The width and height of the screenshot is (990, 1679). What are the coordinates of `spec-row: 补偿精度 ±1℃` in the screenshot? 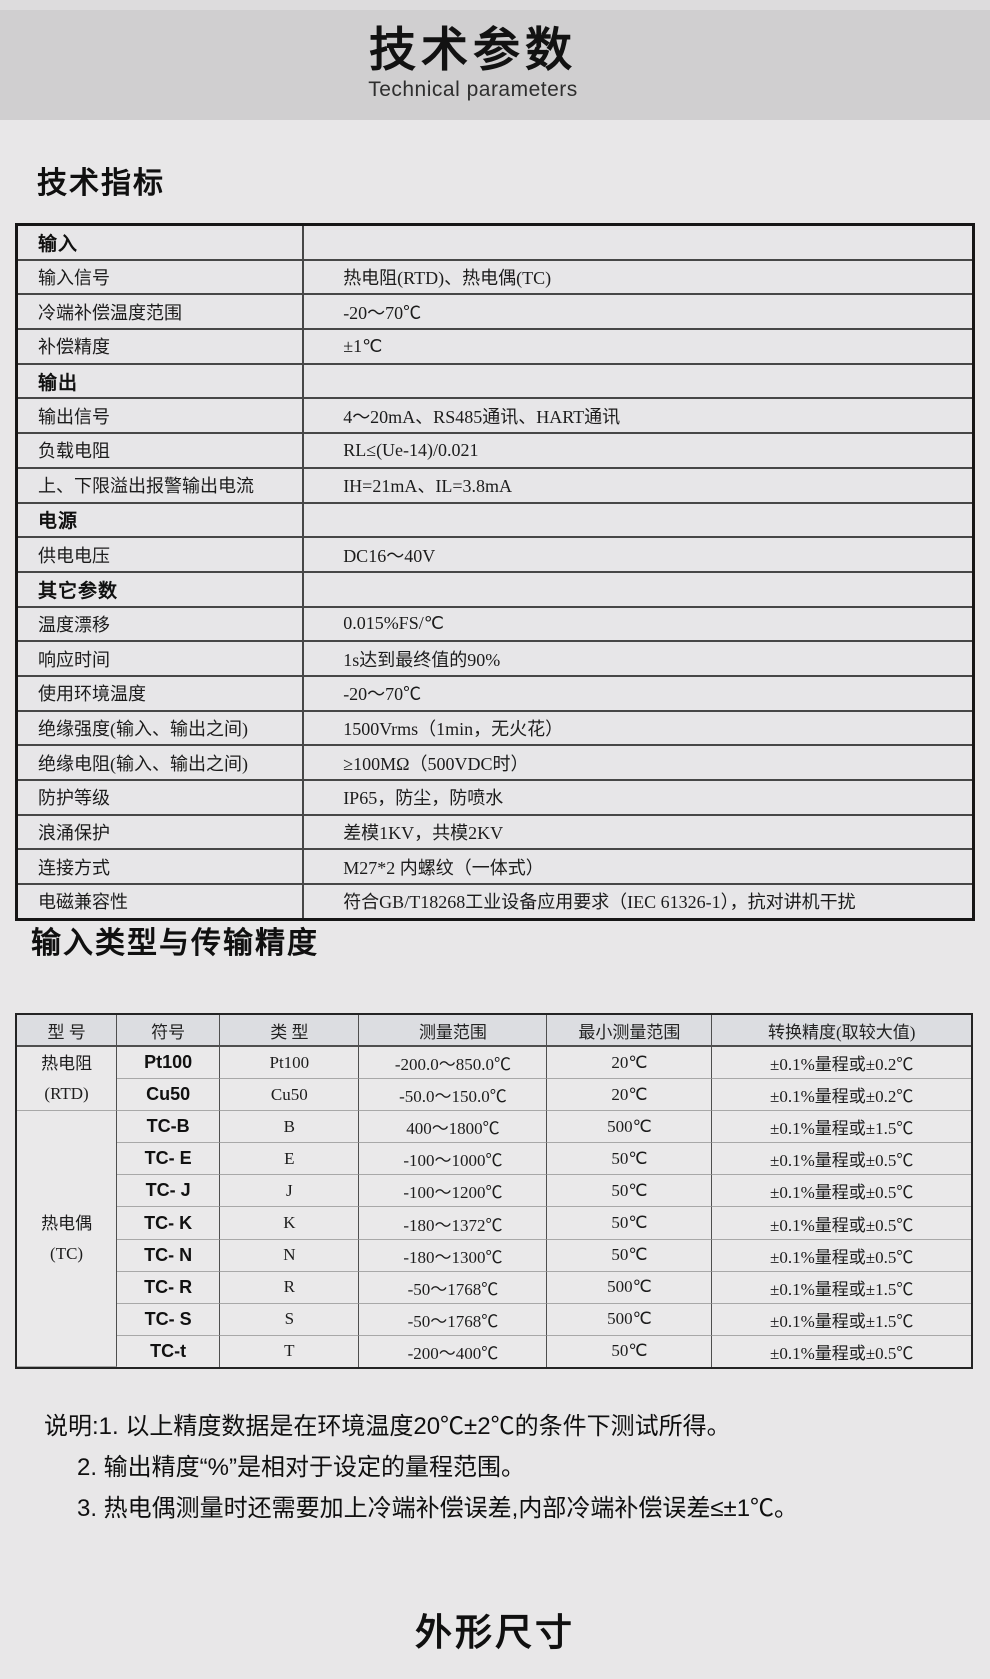 It's located at (495, 347).